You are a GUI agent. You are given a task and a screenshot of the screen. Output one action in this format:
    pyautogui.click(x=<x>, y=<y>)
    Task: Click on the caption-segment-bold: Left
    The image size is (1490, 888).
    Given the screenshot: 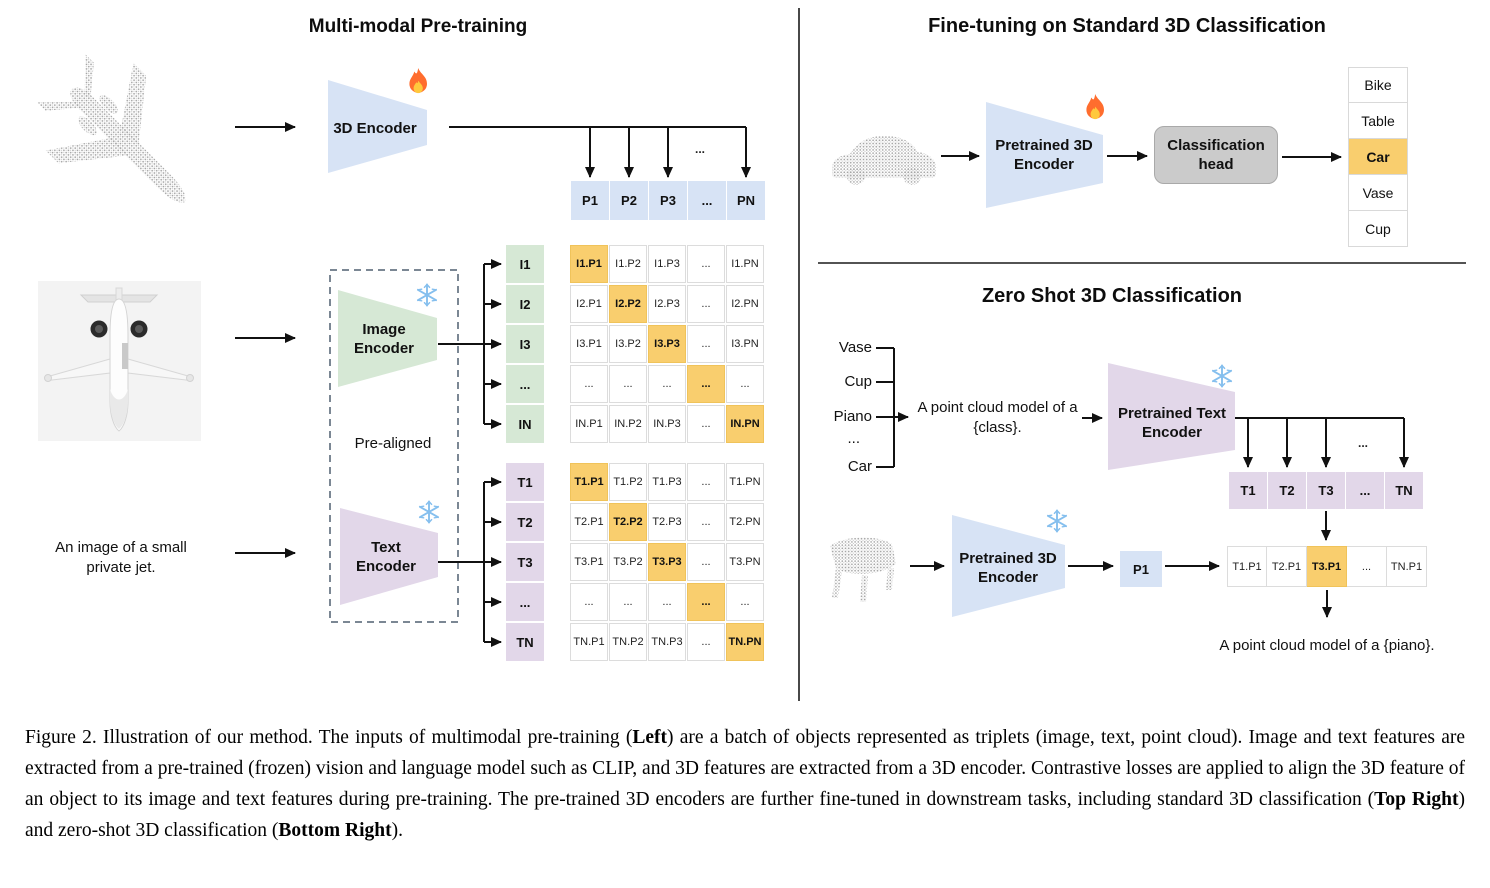 What is the action you would take?
    pyautogui.click(x=649, y=737)
    